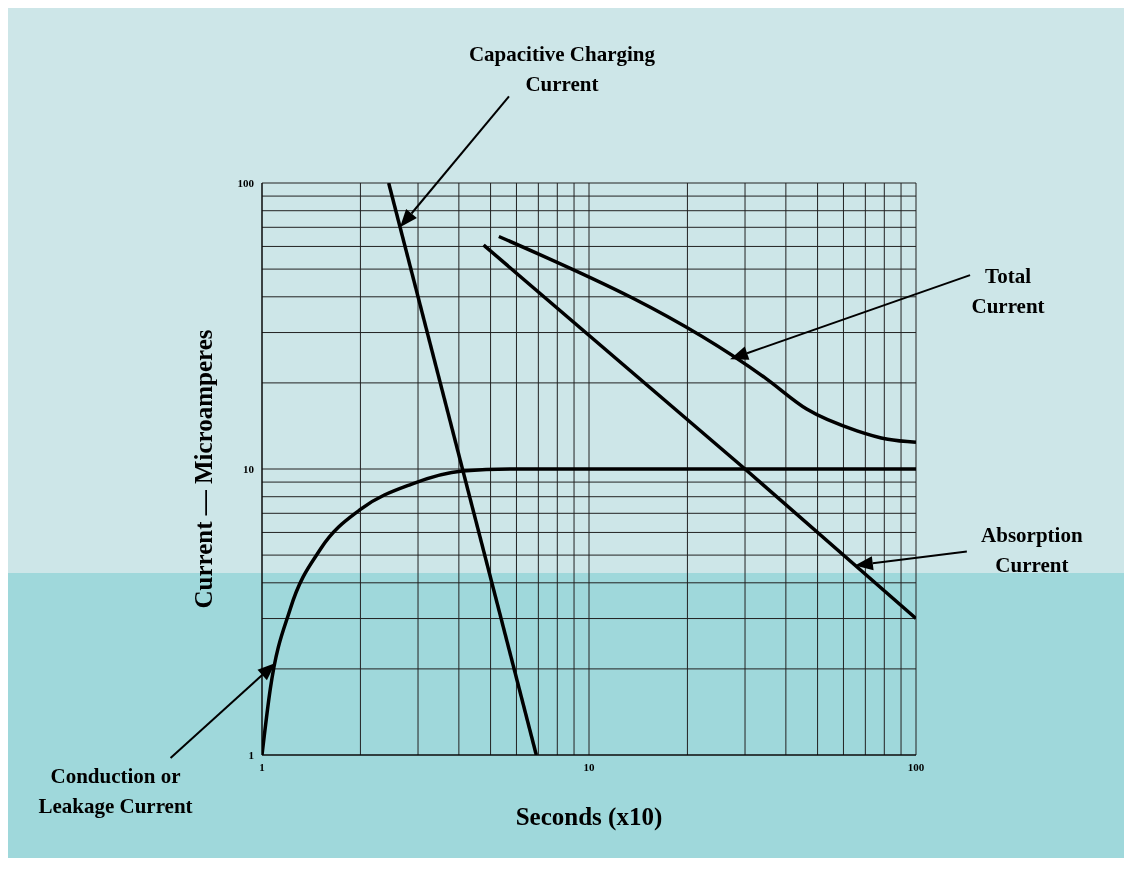 The height and width of the screenshot is (870, 1132). I want to click on y-axis-title: Current — Microamperes, so click(203, 469).